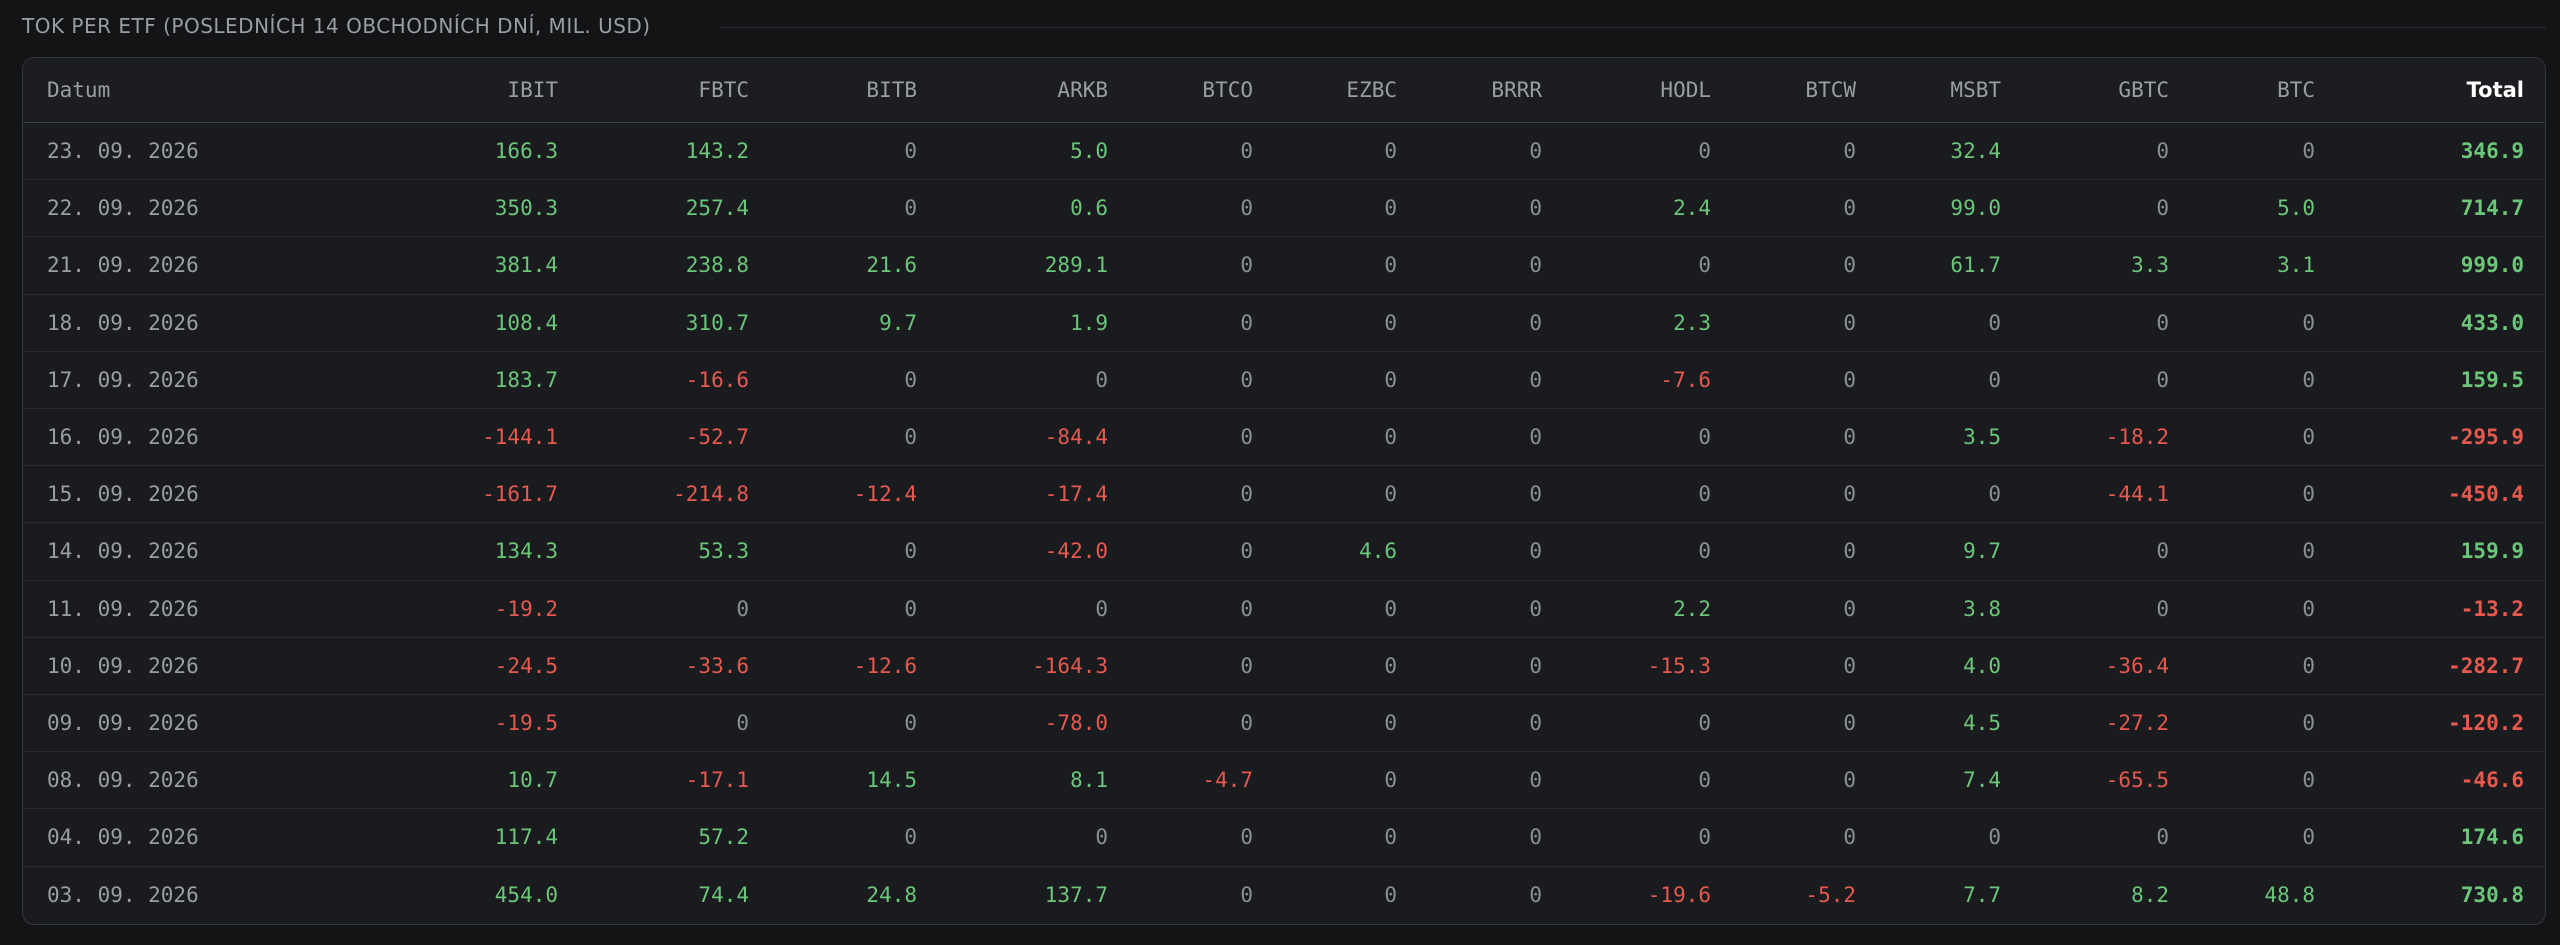 The width and height of the screenshot is (2560, 945). I want to click on flow-cell: 159.5, so click(2492, 379).